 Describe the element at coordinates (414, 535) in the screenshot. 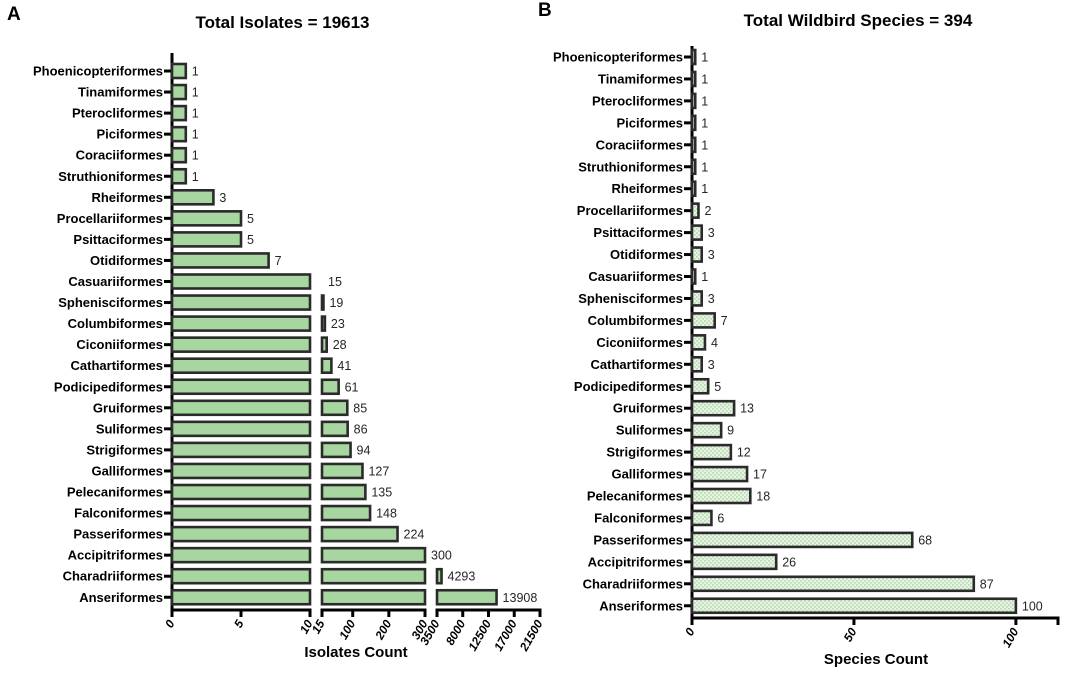

I see `bar-value-label: 224` at that location.